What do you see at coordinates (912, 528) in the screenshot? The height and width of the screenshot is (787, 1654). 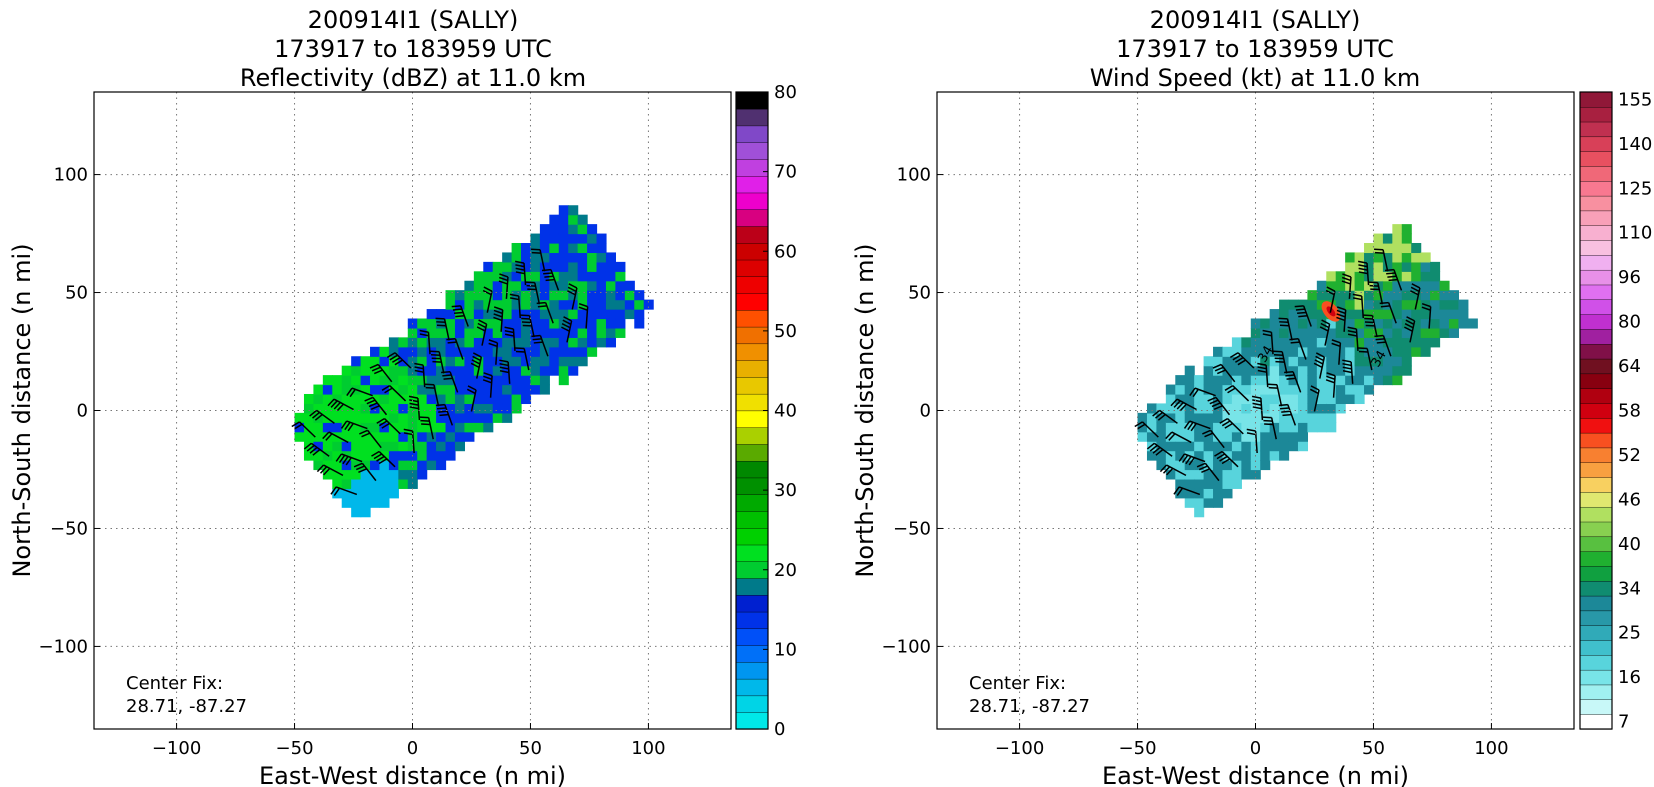 I see `y-tick-label: −50` at bounding box center [912, 528].